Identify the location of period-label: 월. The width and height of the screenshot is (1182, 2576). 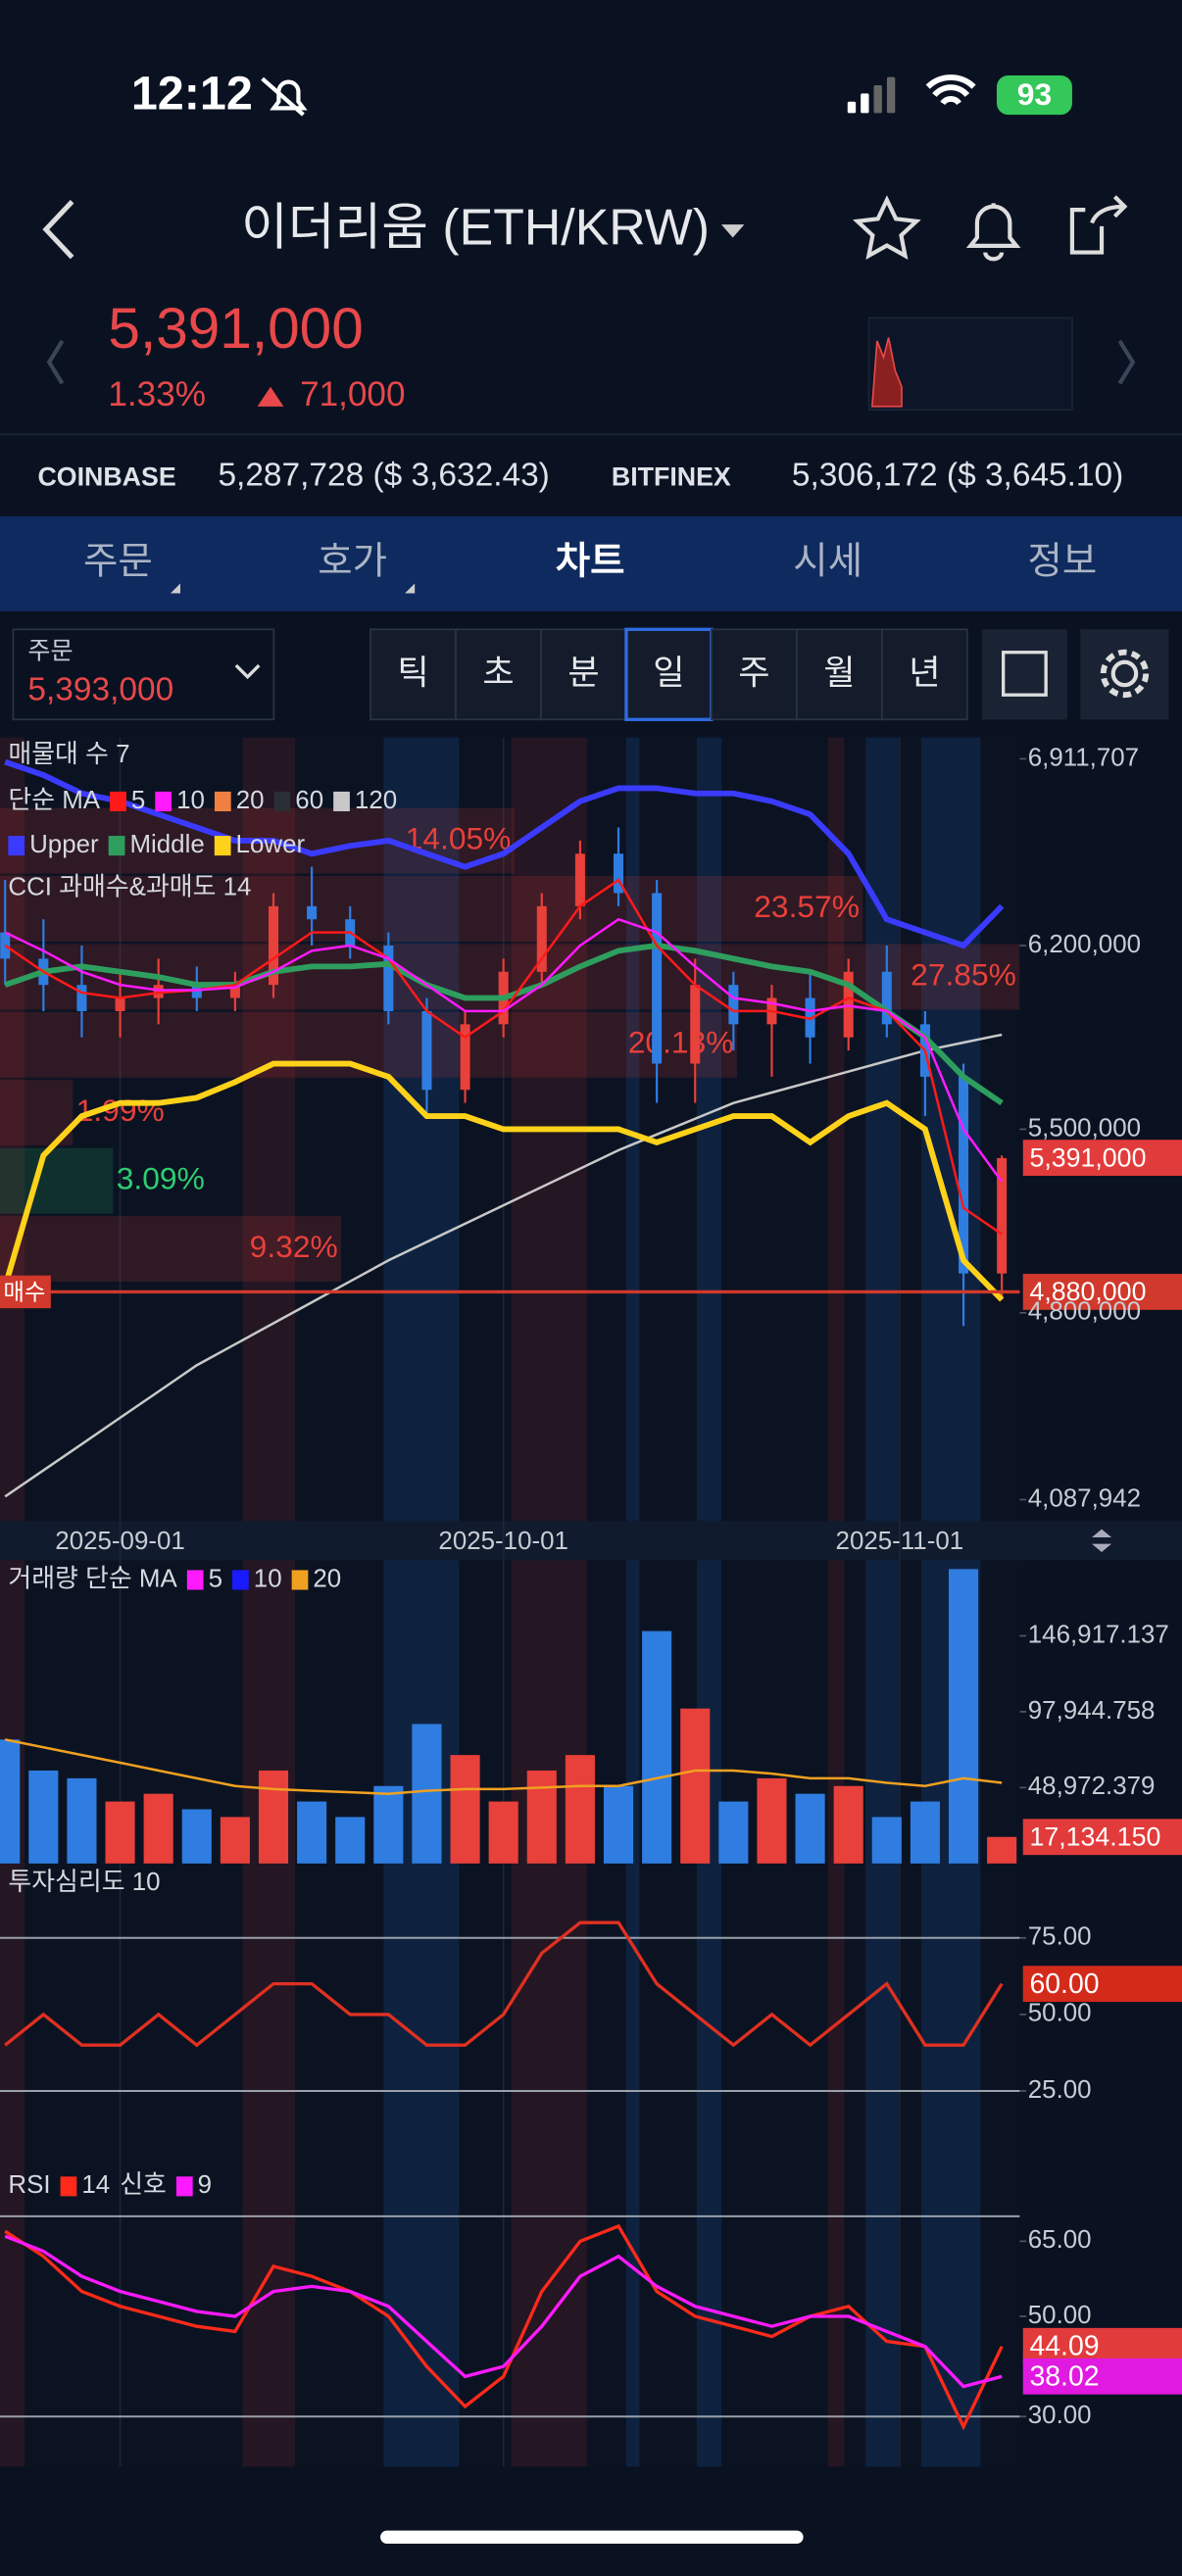
(839, 673).